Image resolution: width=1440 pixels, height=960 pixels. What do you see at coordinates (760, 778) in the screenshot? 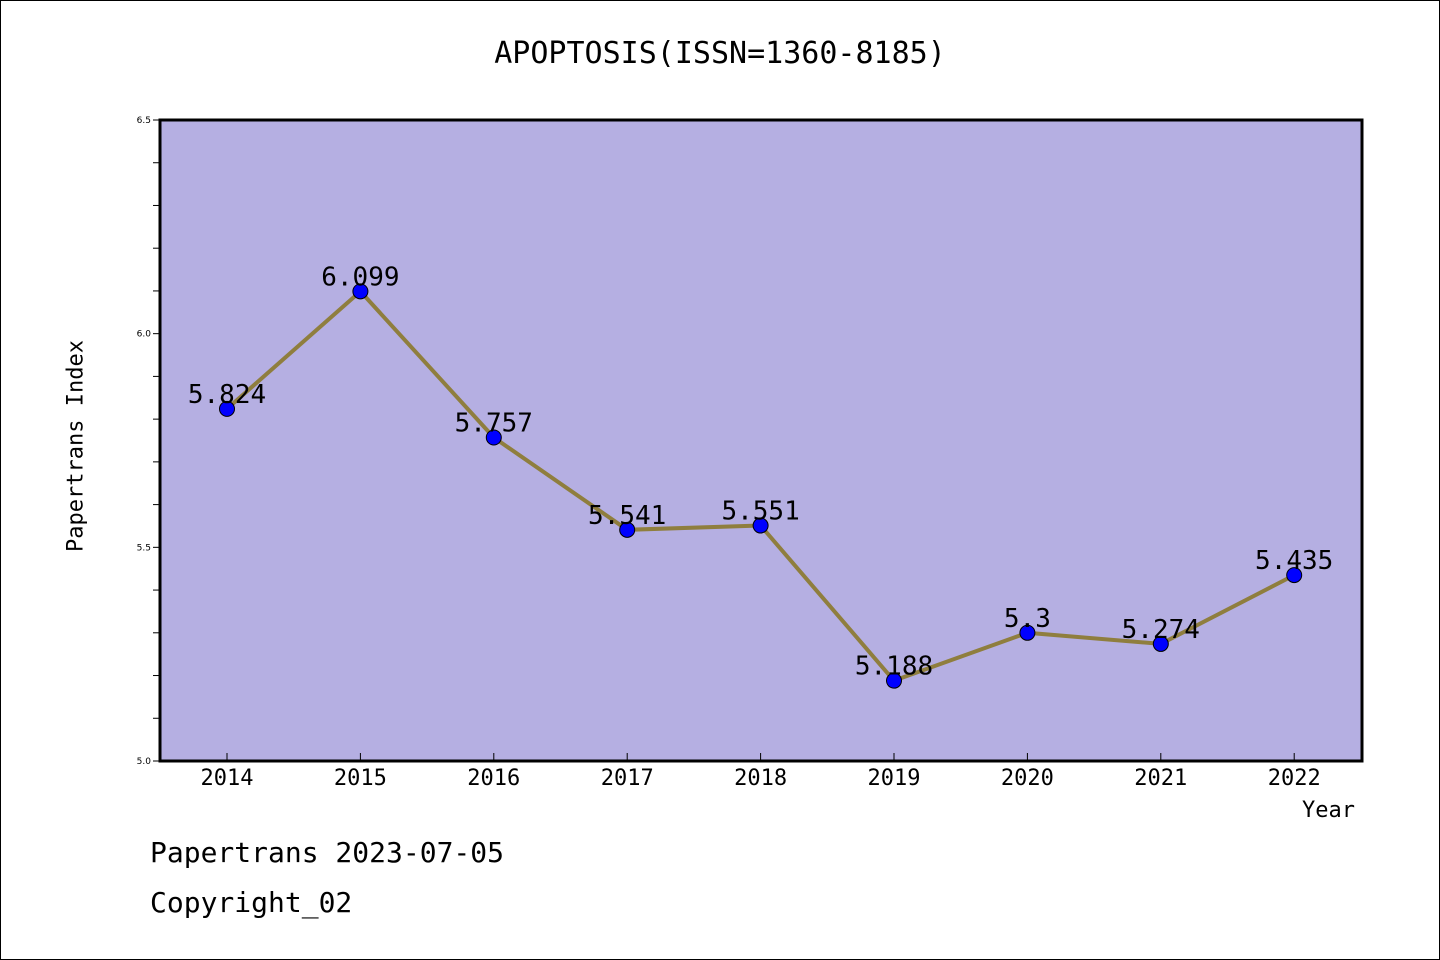
I see `x-tick-label: 2018` at bounding box center [760, 778].